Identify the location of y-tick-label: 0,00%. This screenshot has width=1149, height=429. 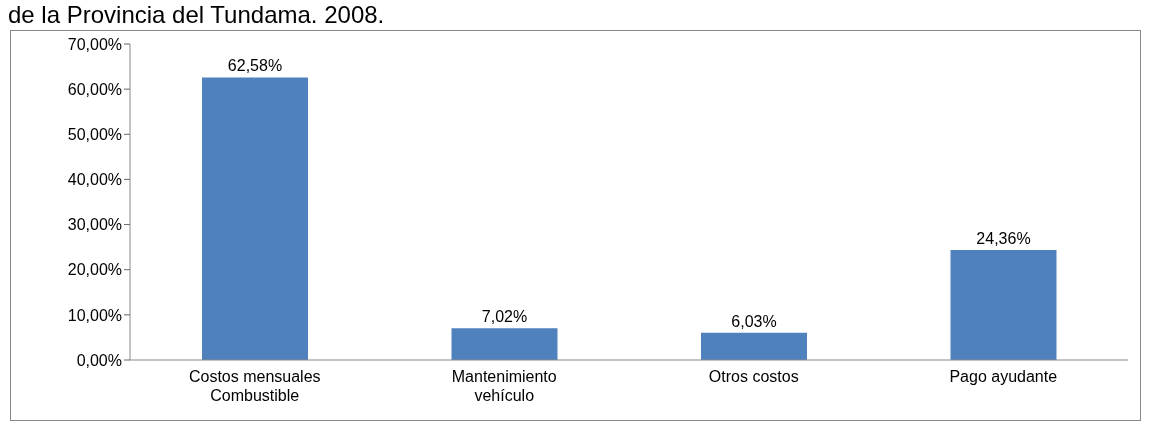
(99, 360).